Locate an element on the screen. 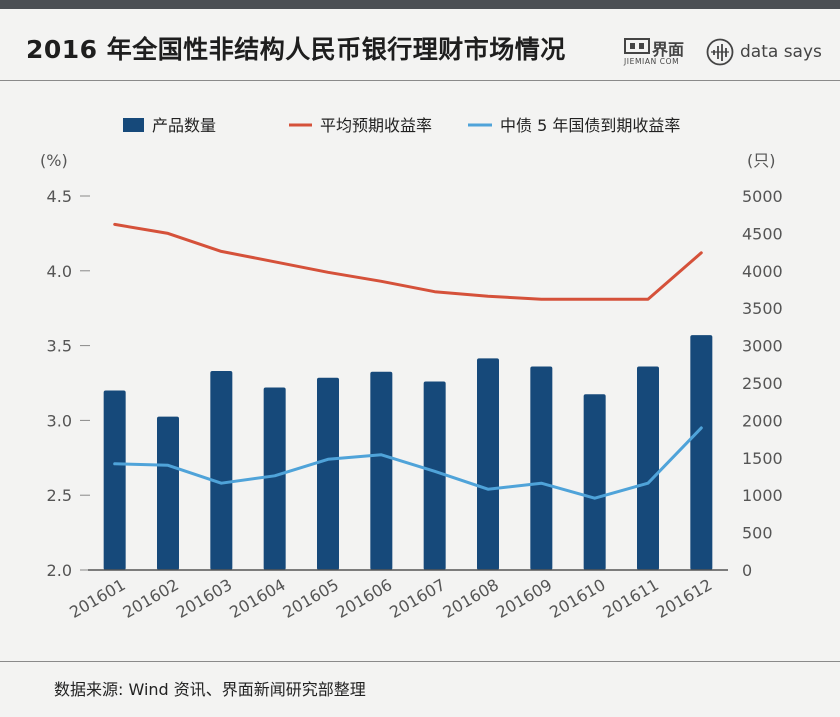 Image resolution: width=840 pixels, height=717 pixels. left-tick-label: 2.5 is located at coordinates (59, 495).